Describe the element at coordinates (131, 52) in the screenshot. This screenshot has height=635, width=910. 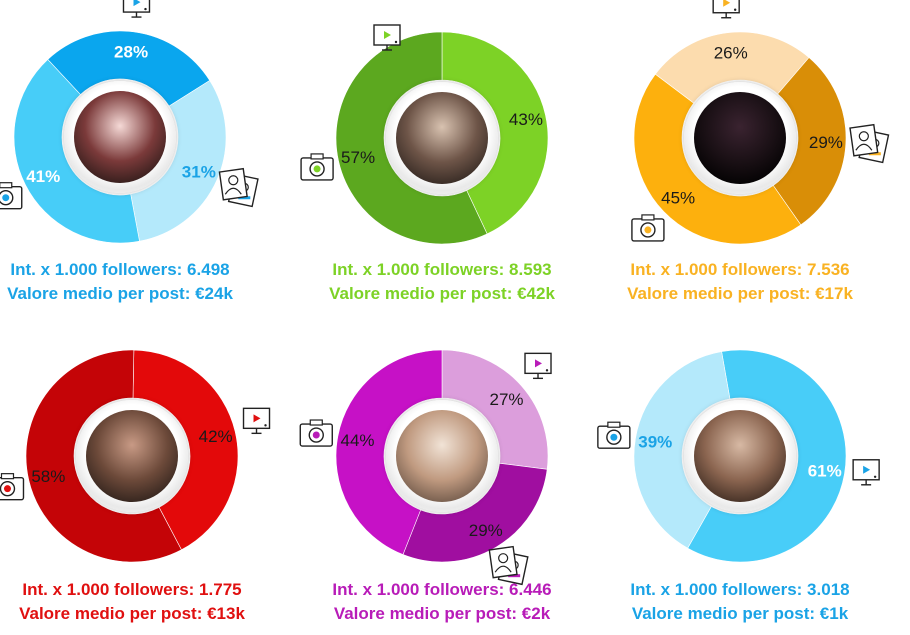
I see `slice-percent-label: 28%` at that location.